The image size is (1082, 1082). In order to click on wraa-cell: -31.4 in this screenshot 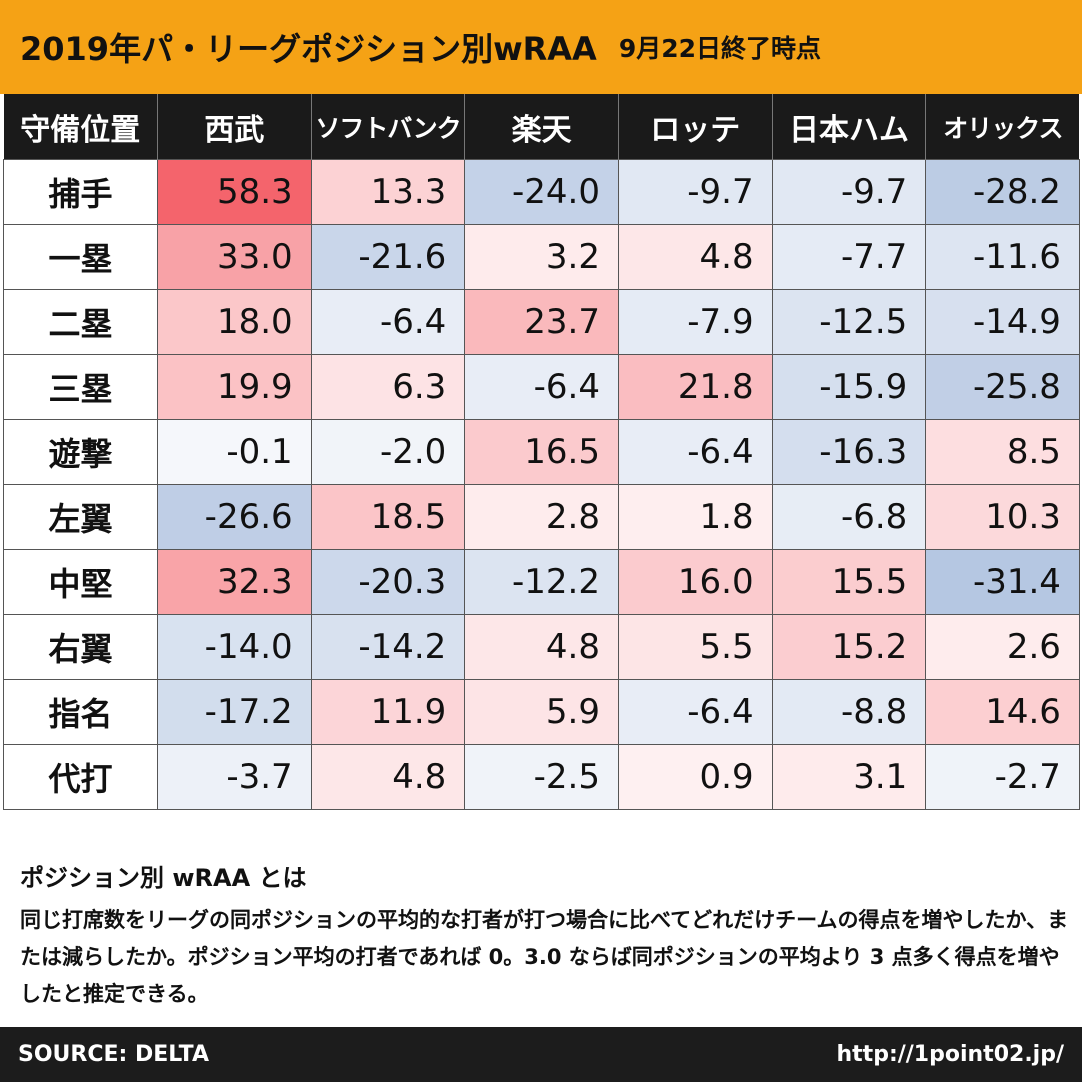, I will do `click(1002, 582)`.